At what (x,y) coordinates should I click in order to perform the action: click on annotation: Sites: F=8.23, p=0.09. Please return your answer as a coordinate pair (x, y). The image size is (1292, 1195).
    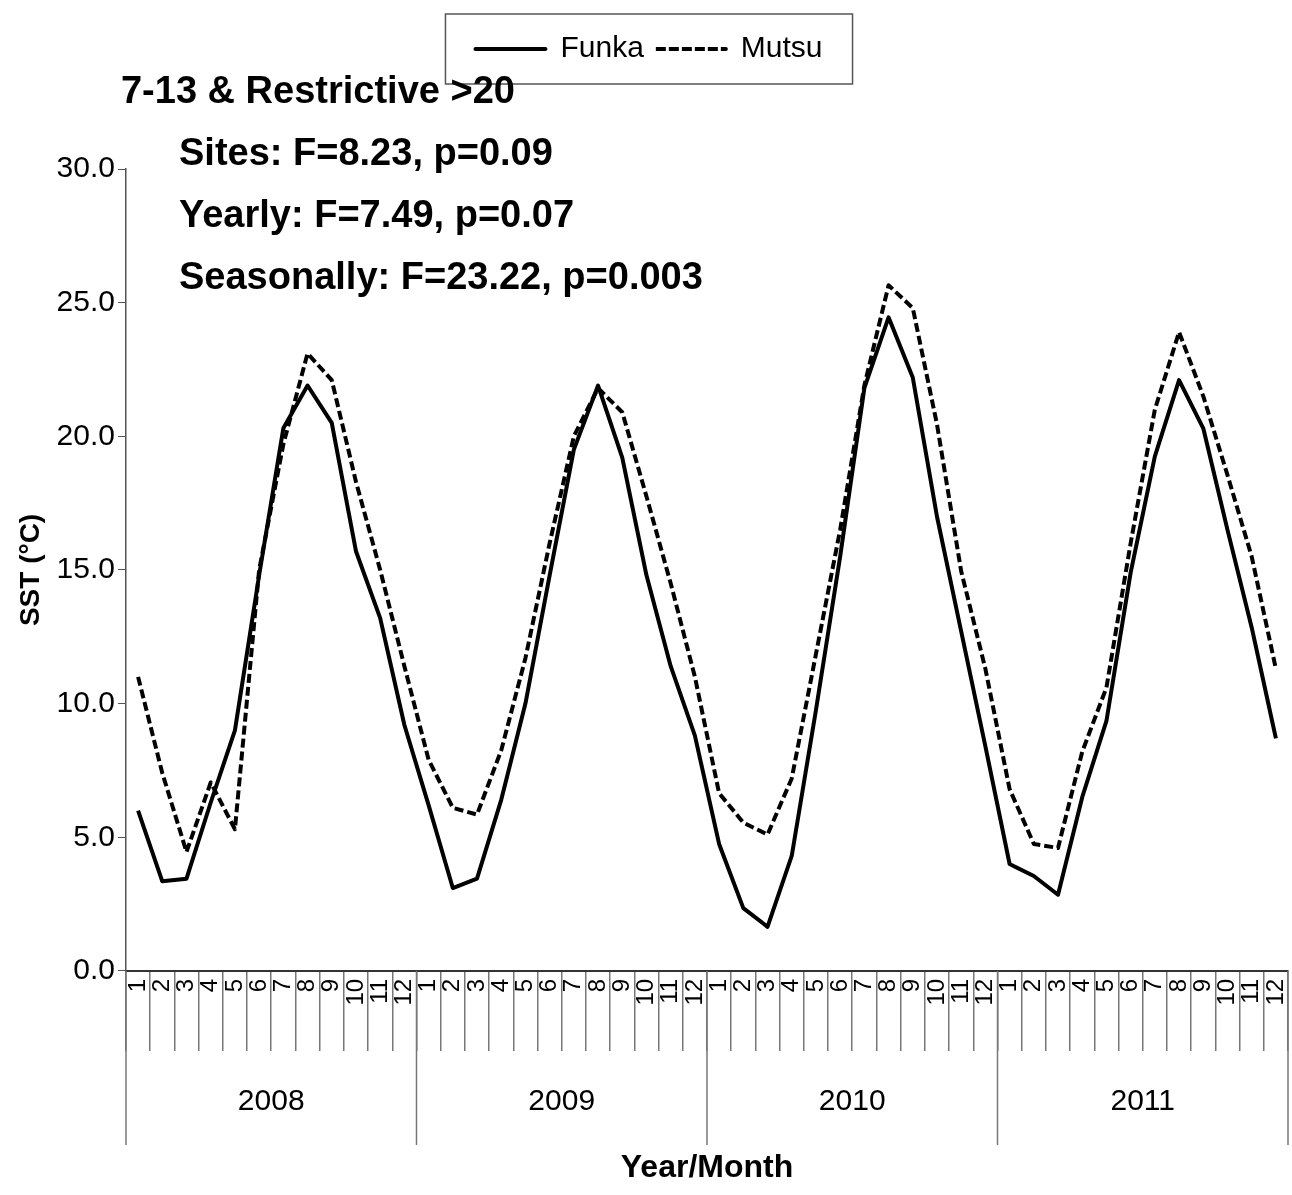
    Looking at the image, I should click on (365, 152).